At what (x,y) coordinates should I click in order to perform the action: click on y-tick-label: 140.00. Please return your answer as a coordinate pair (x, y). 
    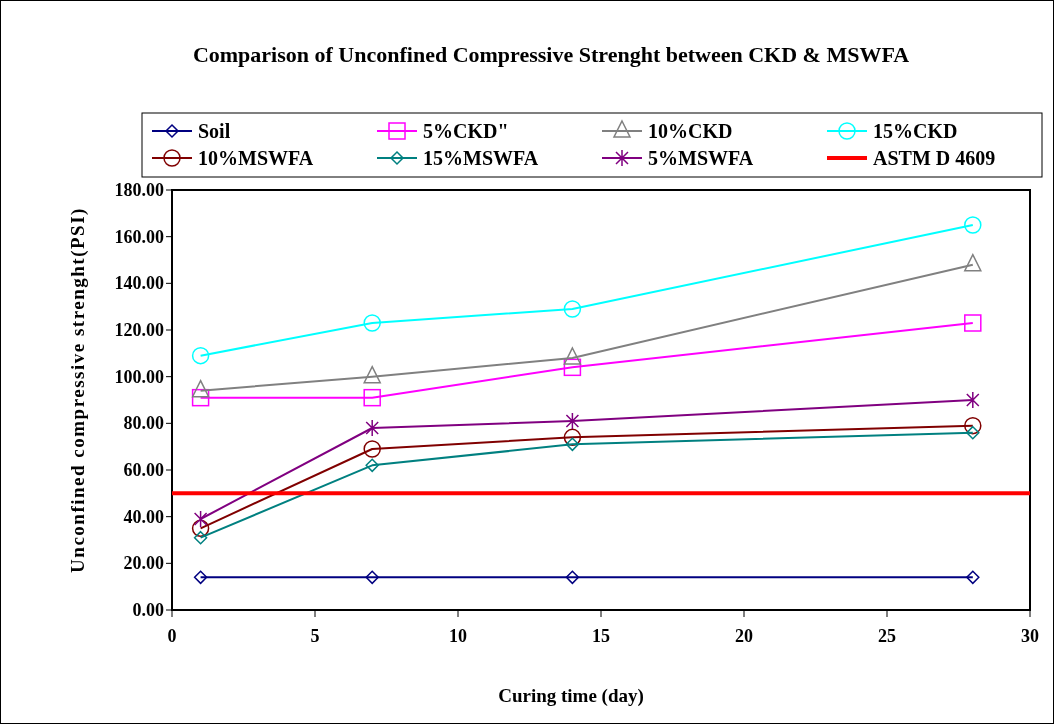
    Looking at the image, I should click on (139, 283).